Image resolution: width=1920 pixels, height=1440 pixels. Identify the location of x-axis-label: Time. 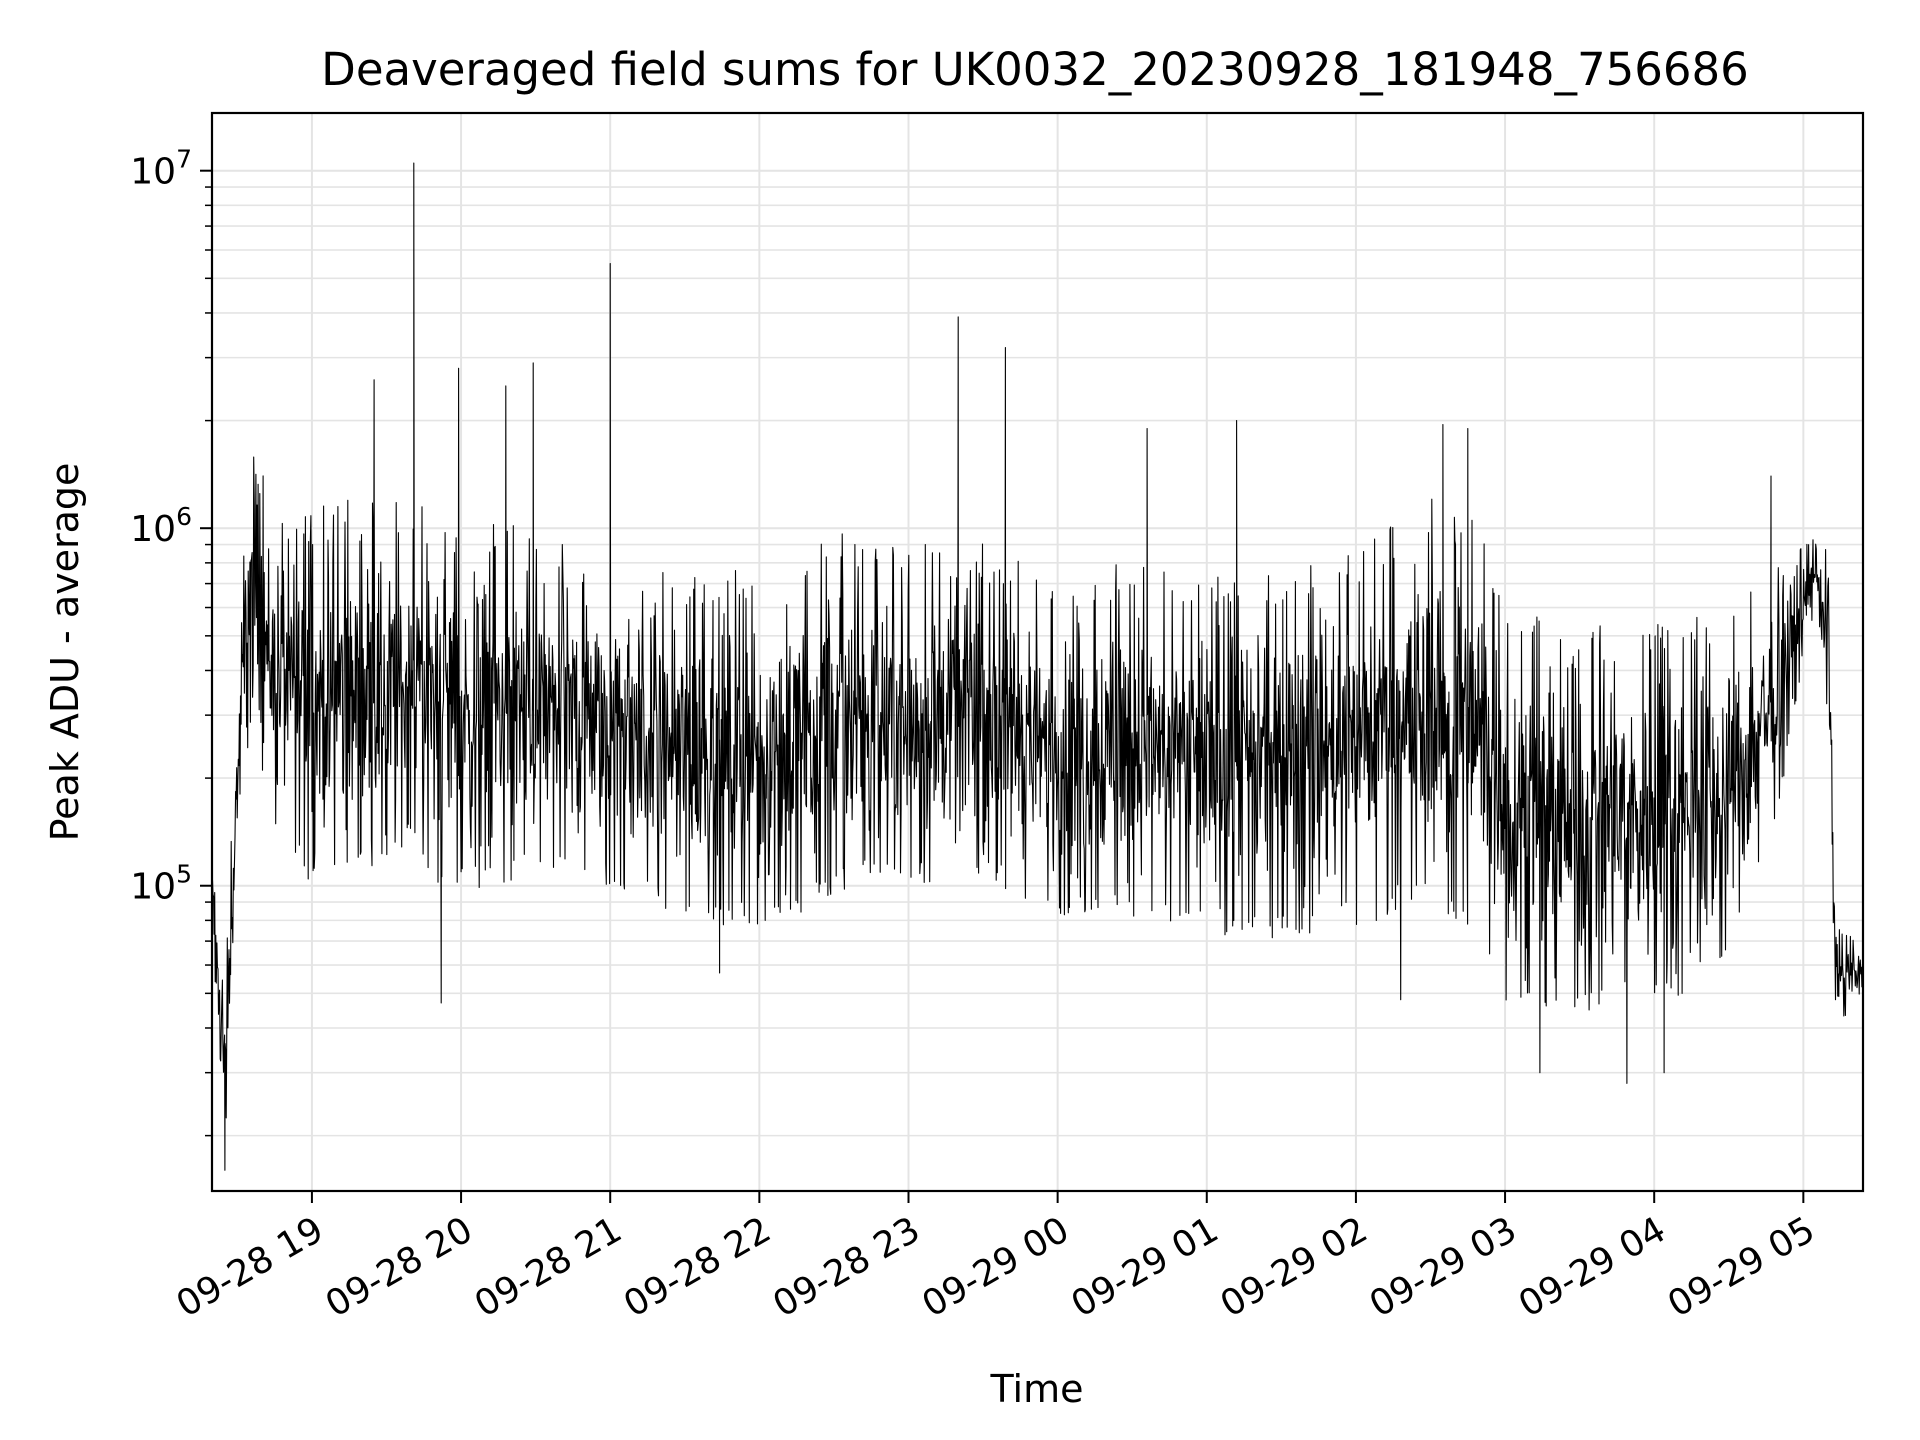
(1037, 1389).